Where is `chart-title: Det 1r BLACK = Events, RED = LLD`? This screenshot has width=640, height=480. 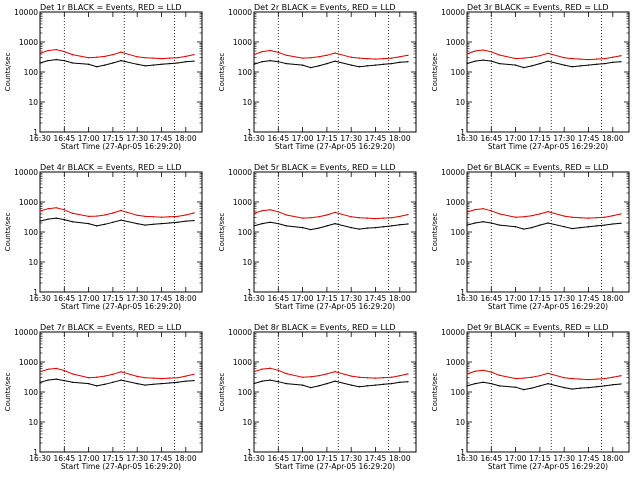
chart-title: Det 1r BLACK = Events, RED = LLD is located at coordinates (111, 7).